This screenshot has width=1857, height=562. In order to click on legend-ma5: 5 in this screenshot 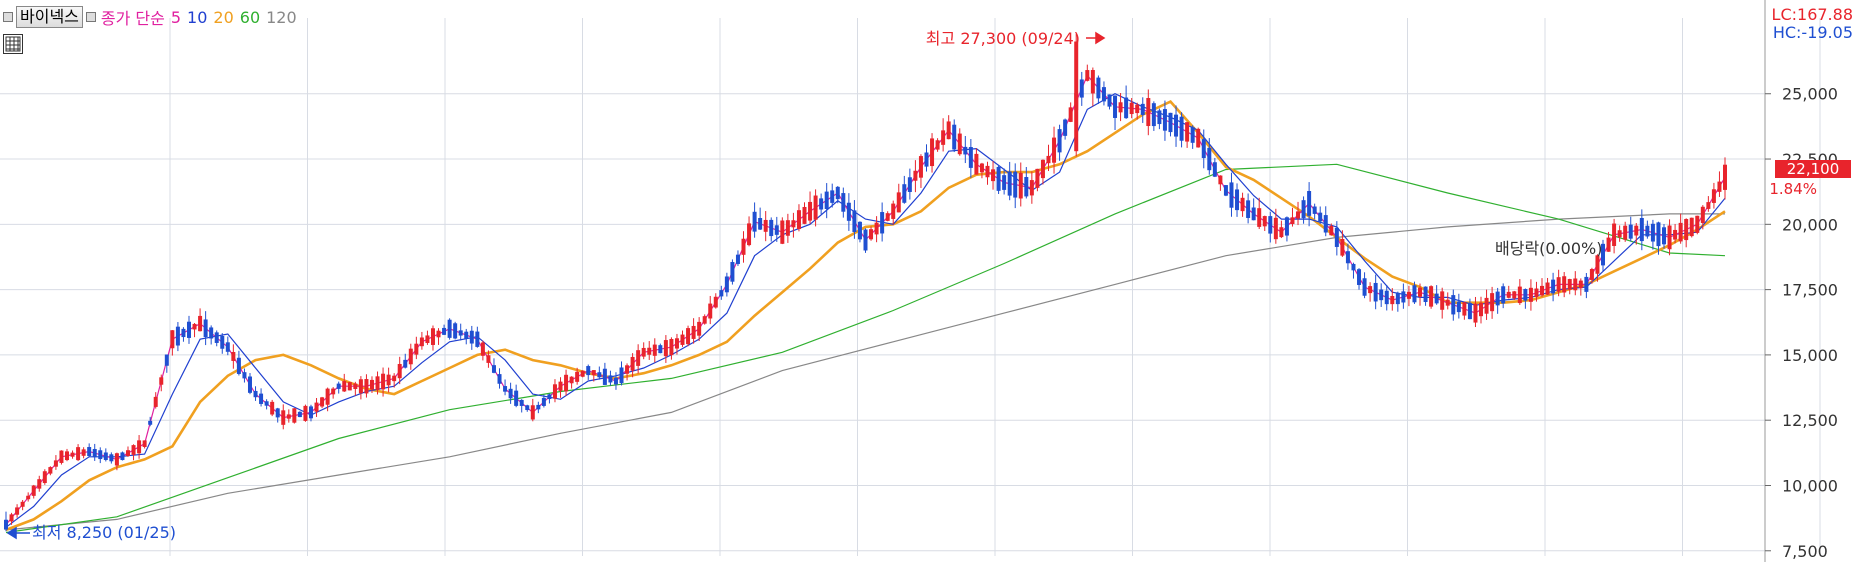, I will do `click(176, 17)`.